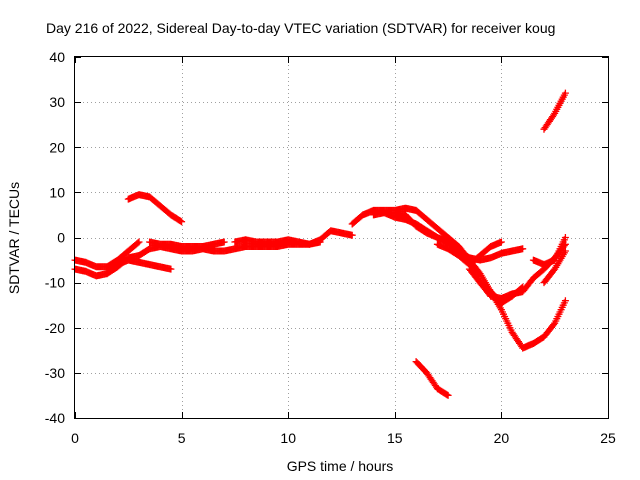  What do you see at coordinates (55, 283) in the screenshot?
I see `y-tick-label: -10` at bounding box center [55, 283].